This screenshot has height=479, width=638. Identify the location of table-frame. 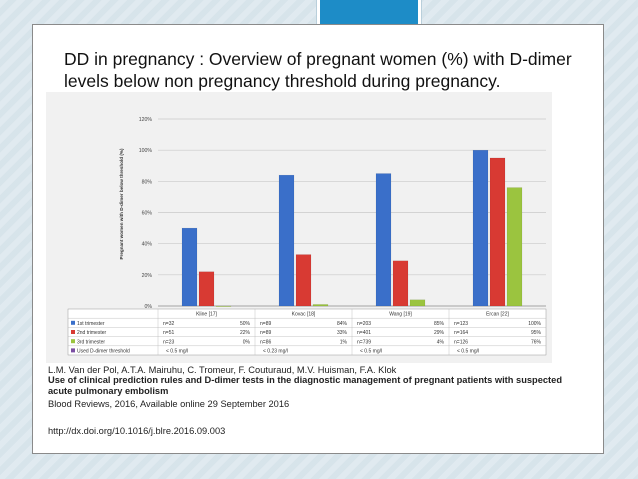
(307, 332).